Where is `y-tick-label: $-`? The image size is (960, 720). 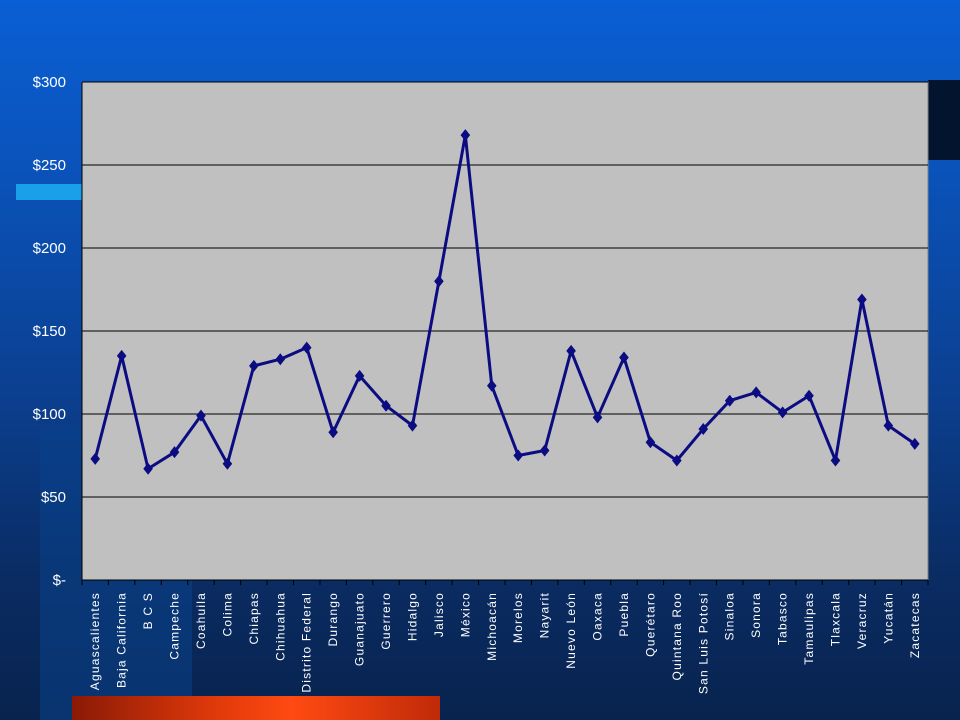 y-tick-label: $- is located at coordinates (59, 580).